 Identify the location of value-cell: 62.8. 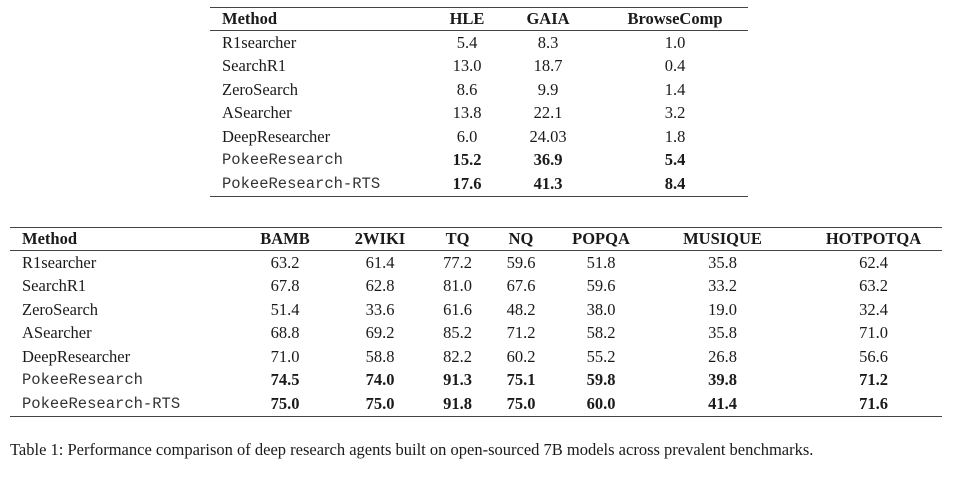
(380, 286).